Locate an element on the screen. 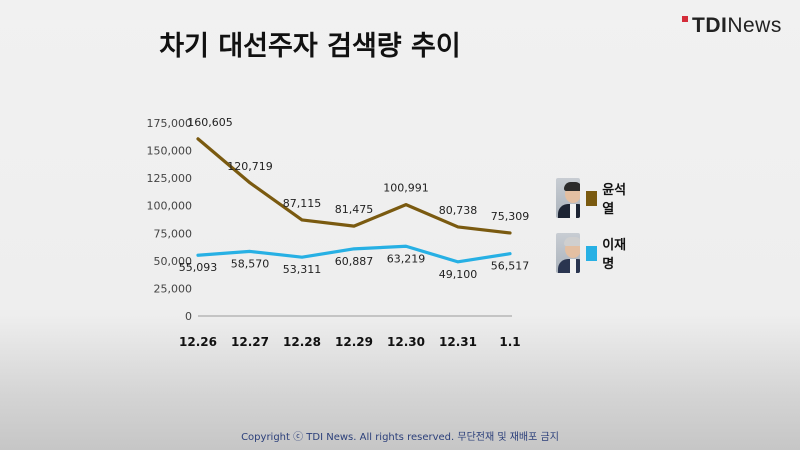  y-tick-label: 175,000 is located at coordinates (170, 123).